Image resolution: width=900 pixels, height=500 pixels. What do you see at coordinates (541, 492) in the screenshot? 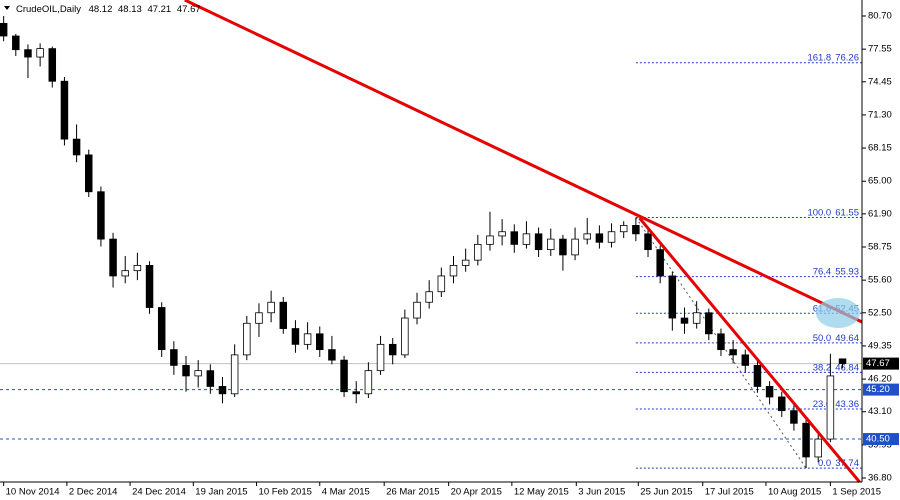
I see `x-tick-label: 12 May 2015` at bounding box center [541, 492].